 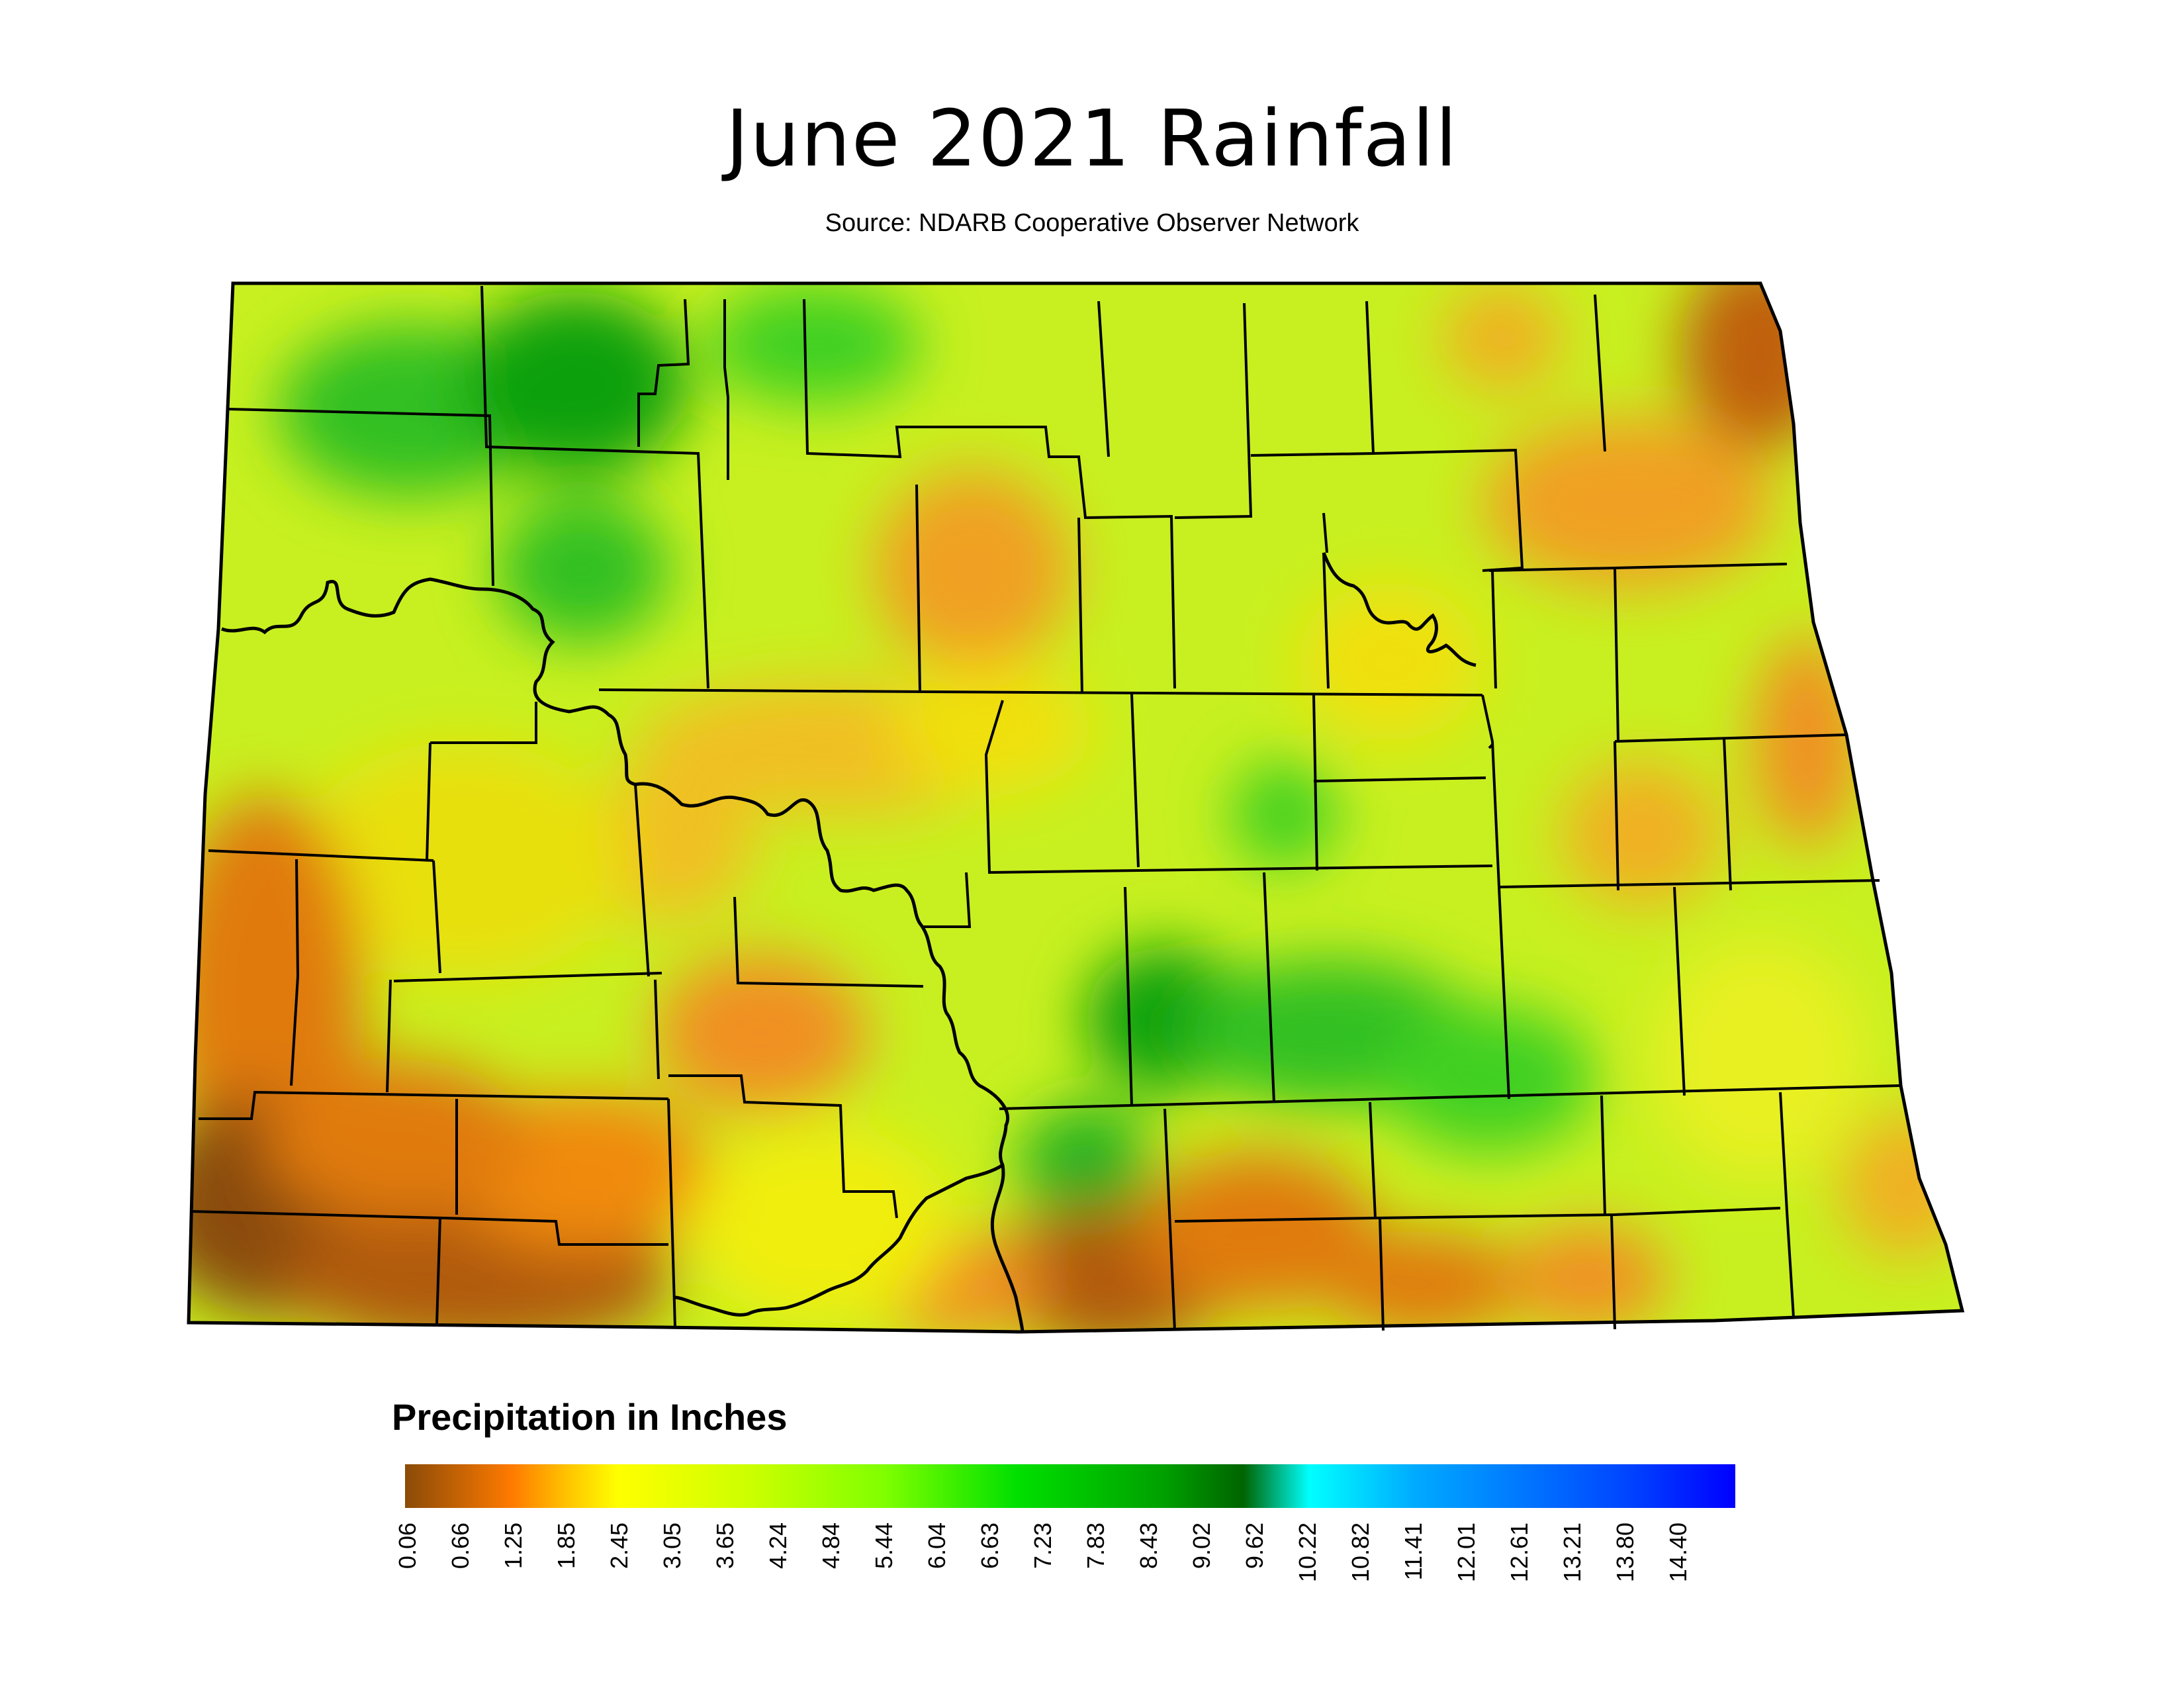 I want to click on legend-title: Precipitation in Inches, so click(x=590, y=1417).